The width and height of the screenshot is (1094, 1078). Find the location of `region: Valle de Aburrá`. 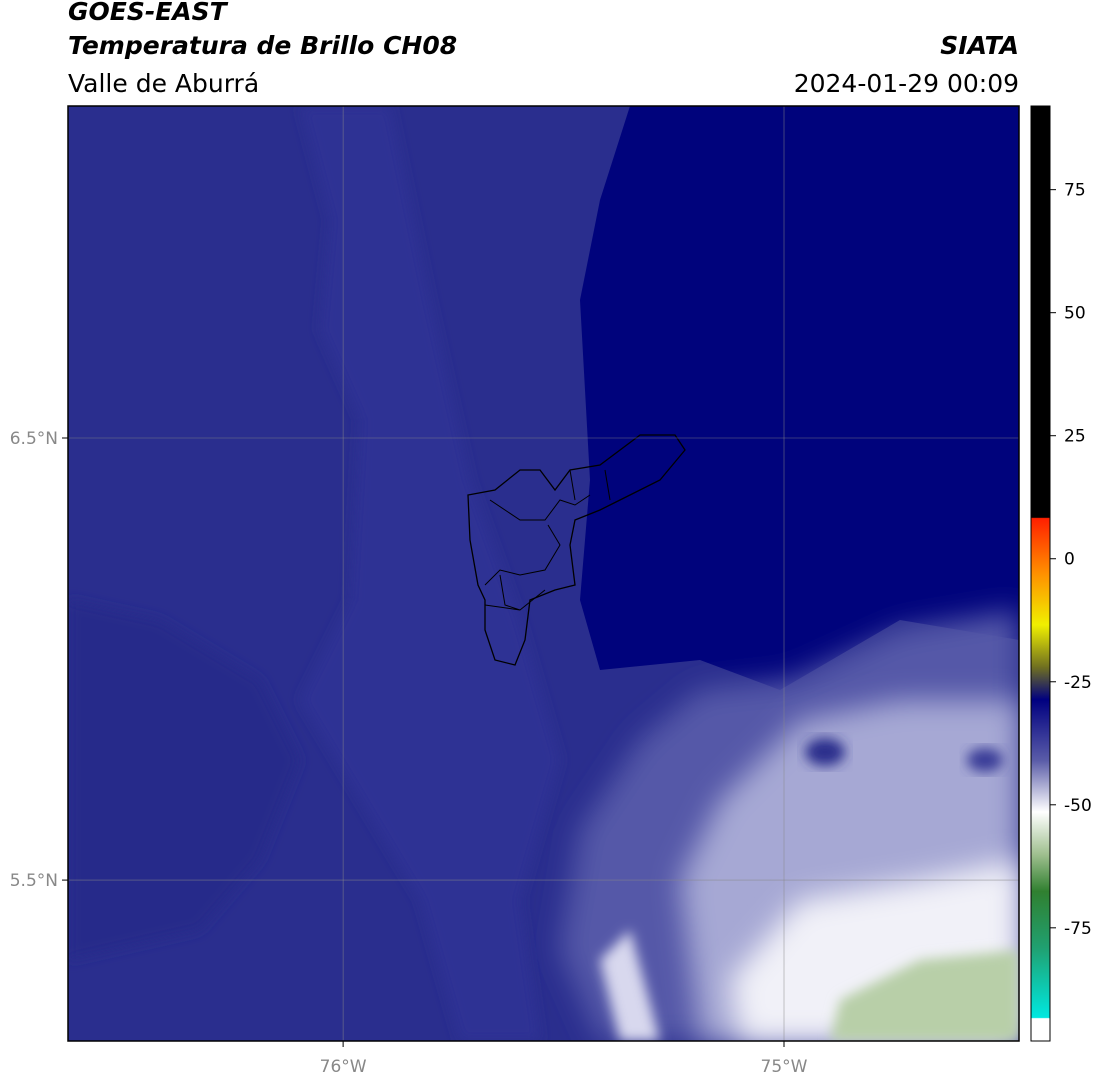

region: Valle de Aburrá is located at coordinates (163, 83).